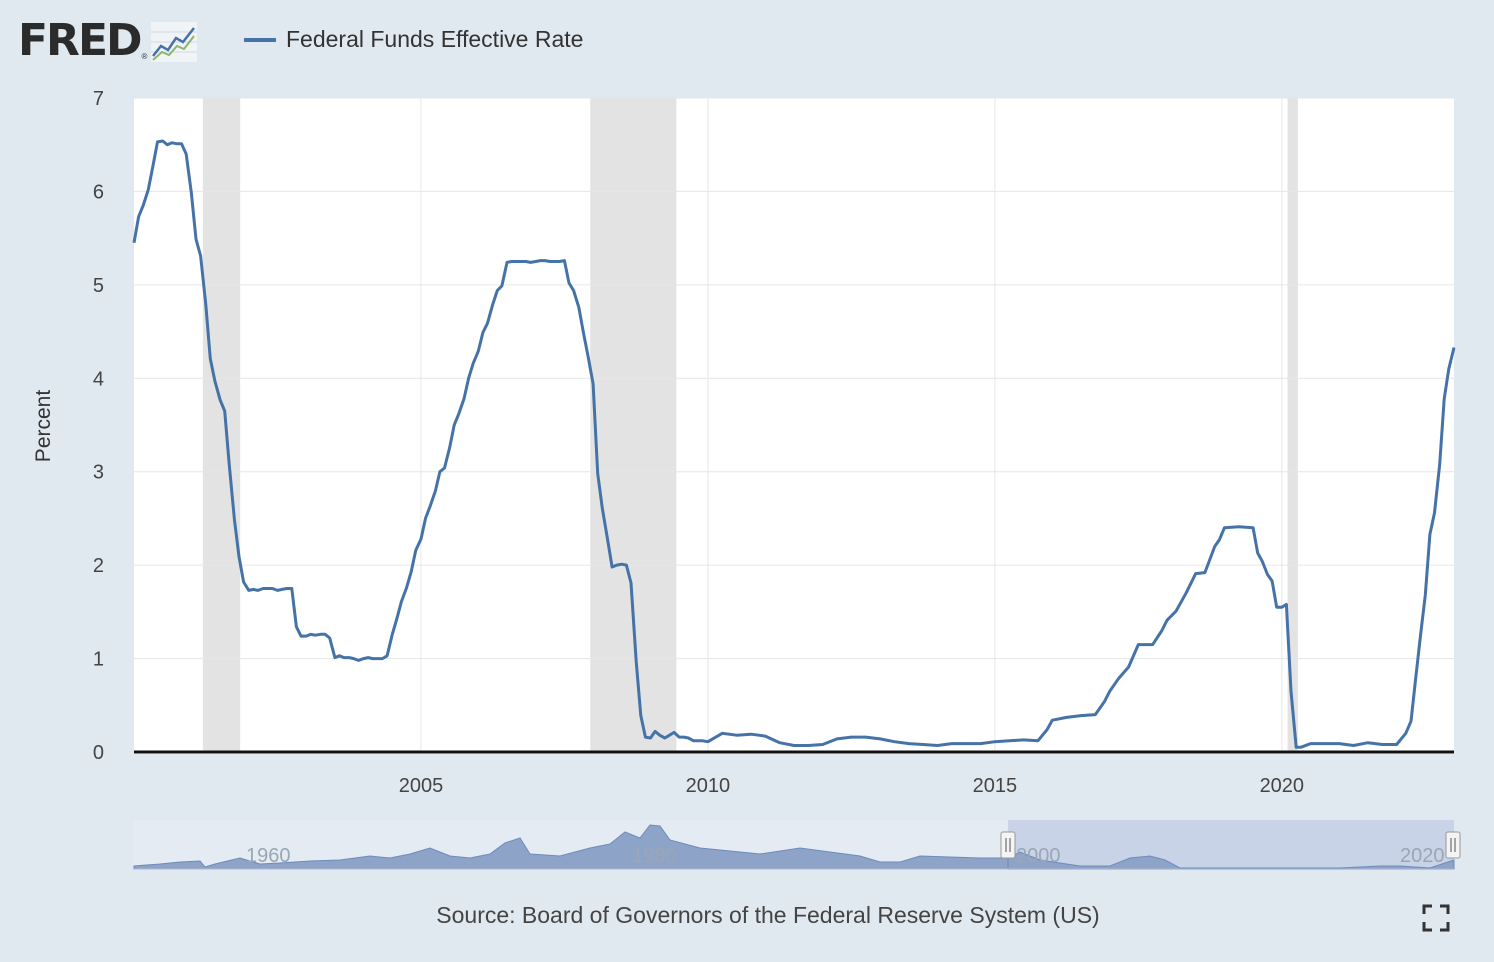  I want to click on y-tick-label-2: 2, so click(98, 566).